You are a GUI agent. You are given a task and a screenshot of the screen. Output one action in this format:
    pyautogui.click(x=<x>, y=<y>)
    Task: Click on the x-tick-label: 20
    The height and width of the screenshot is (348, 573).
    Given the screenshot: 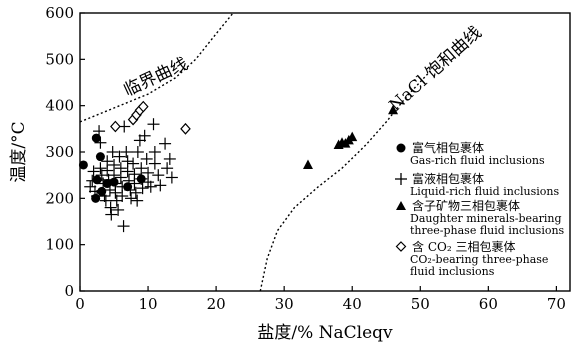 What is the action you would take?
    pyautogui.click(x=216, y=304)
    